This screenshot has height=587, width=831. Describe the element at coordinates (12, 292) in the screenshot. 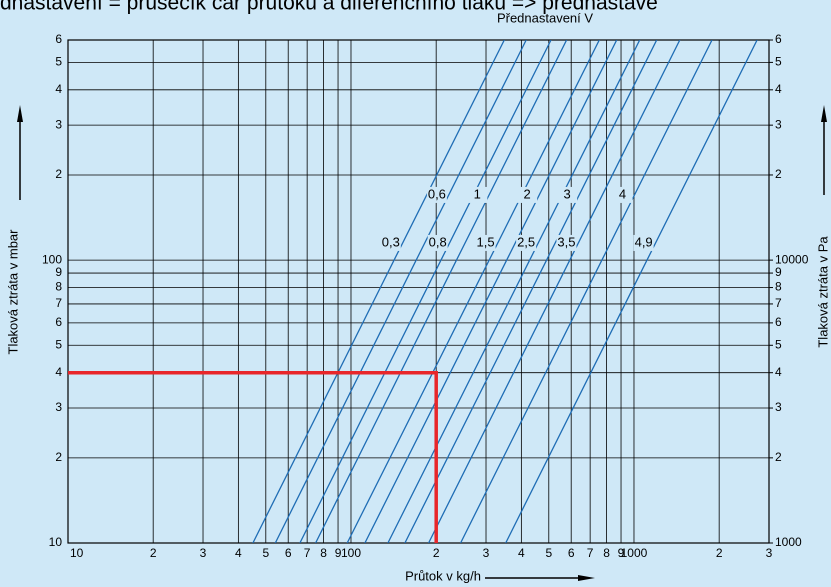

I see `y-axis-label: Tlaková ztráta v mbar` at that location.